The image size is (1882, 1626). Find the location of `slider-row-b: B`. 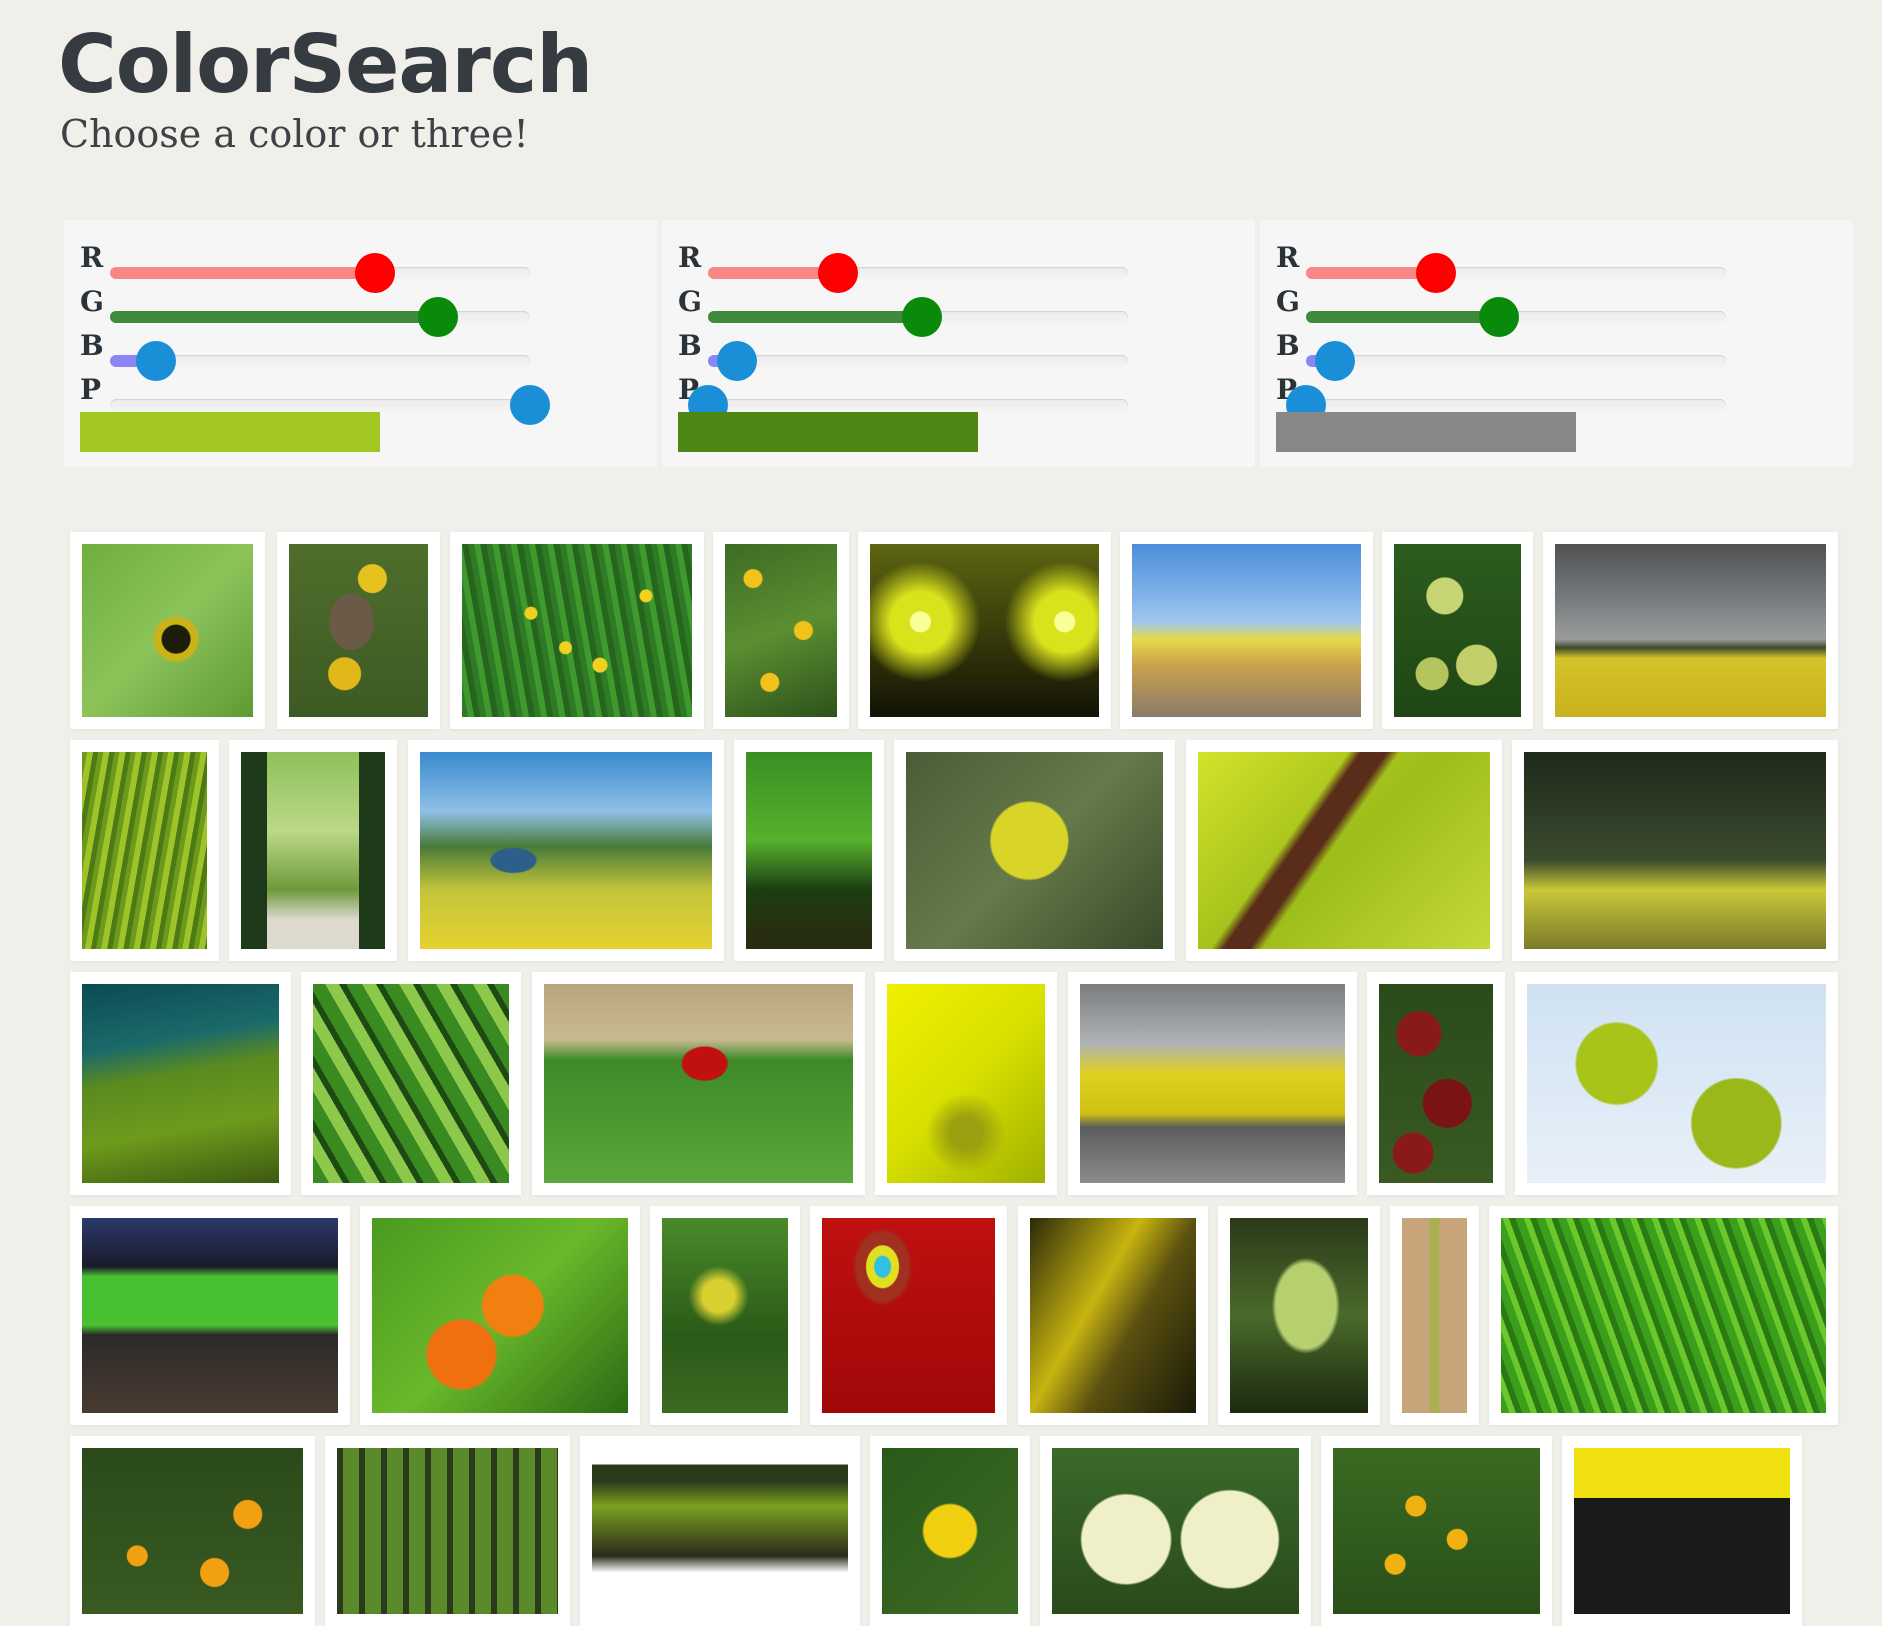

slider-row-b: B is located at coordinates (1556, 353).